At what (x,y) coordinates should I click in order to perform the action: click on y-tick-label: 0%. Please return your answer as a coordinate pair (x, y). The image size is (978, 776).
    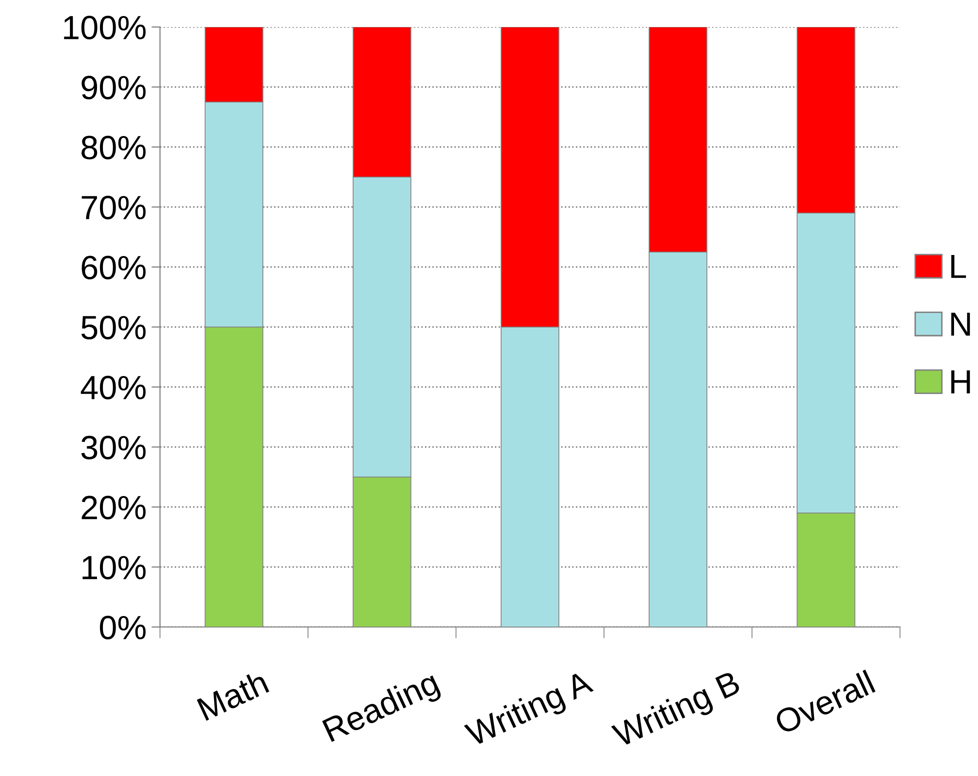
    Looking at the image, I should click on (123, 628).